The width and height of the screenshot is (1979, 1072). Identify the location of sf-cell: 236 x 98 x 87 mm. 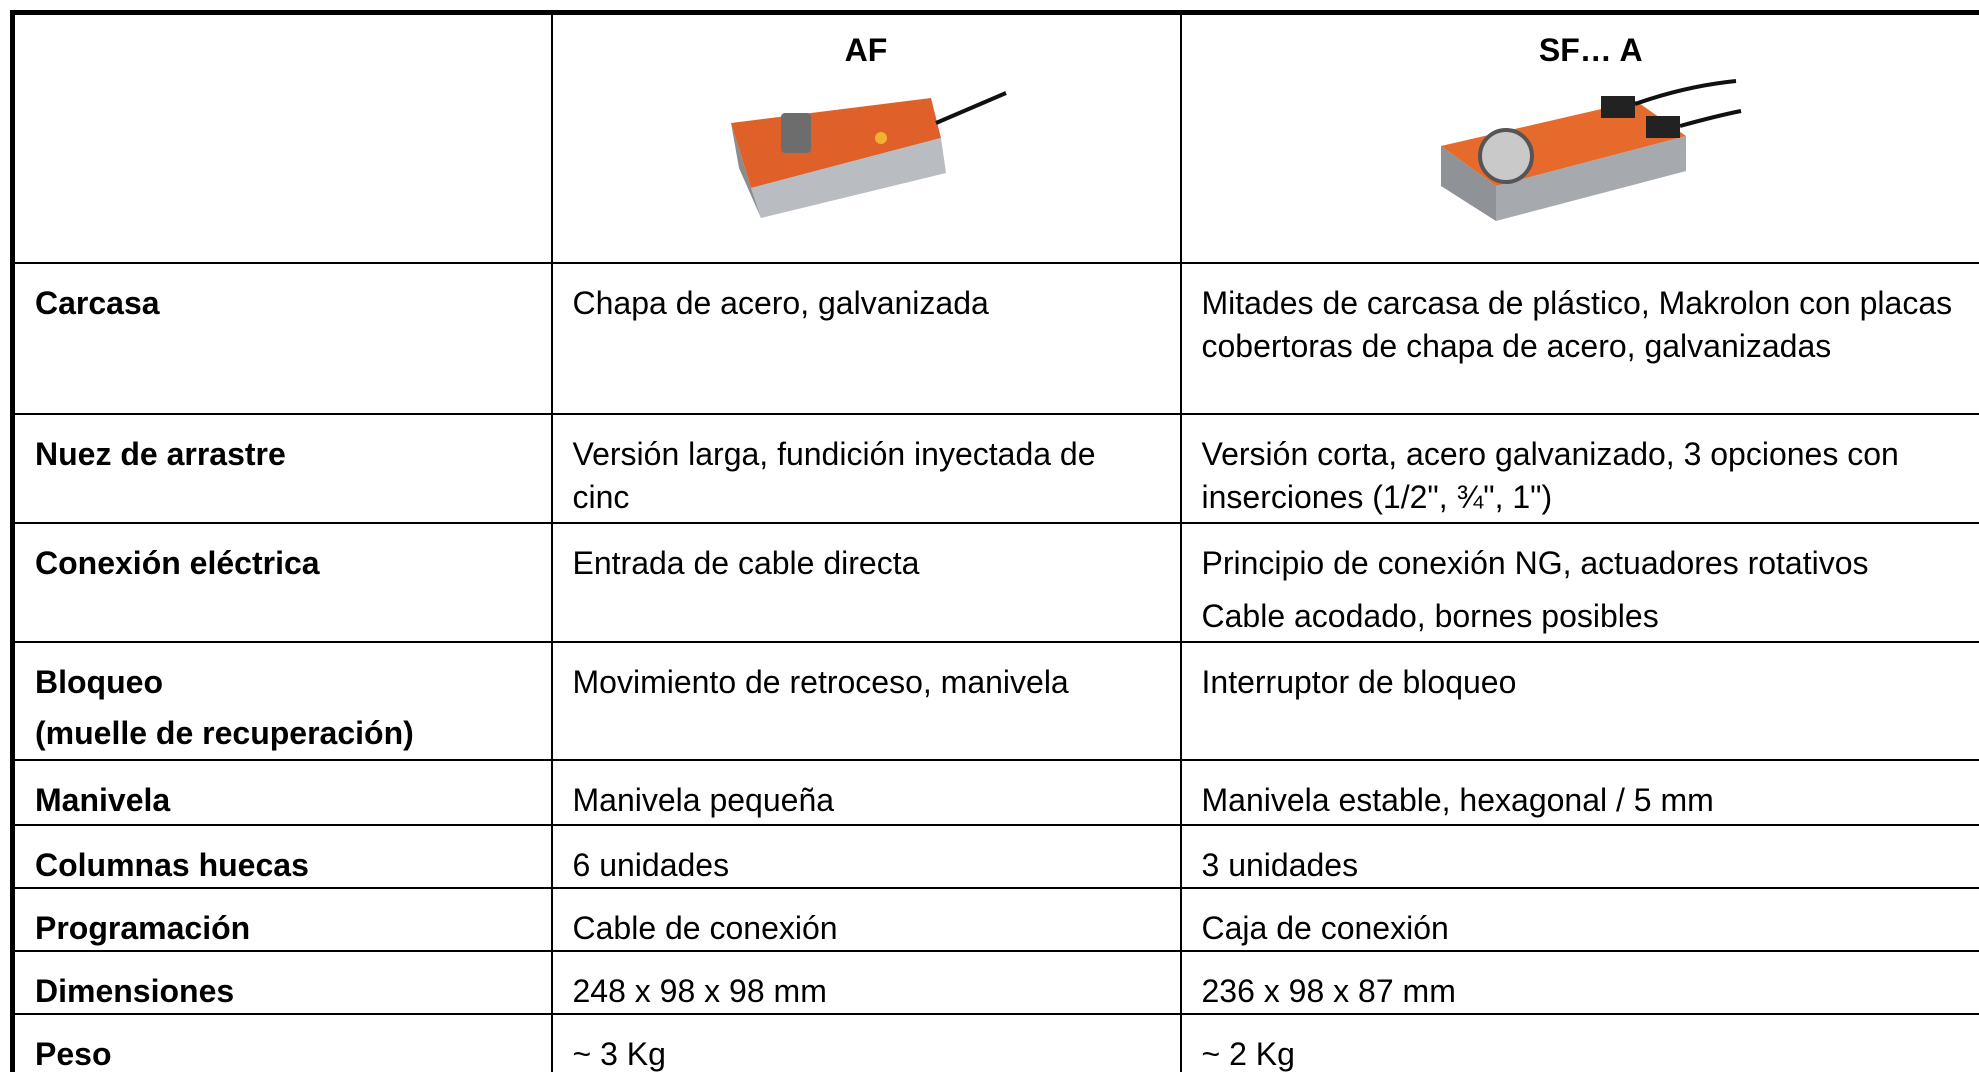
(1579, 982).